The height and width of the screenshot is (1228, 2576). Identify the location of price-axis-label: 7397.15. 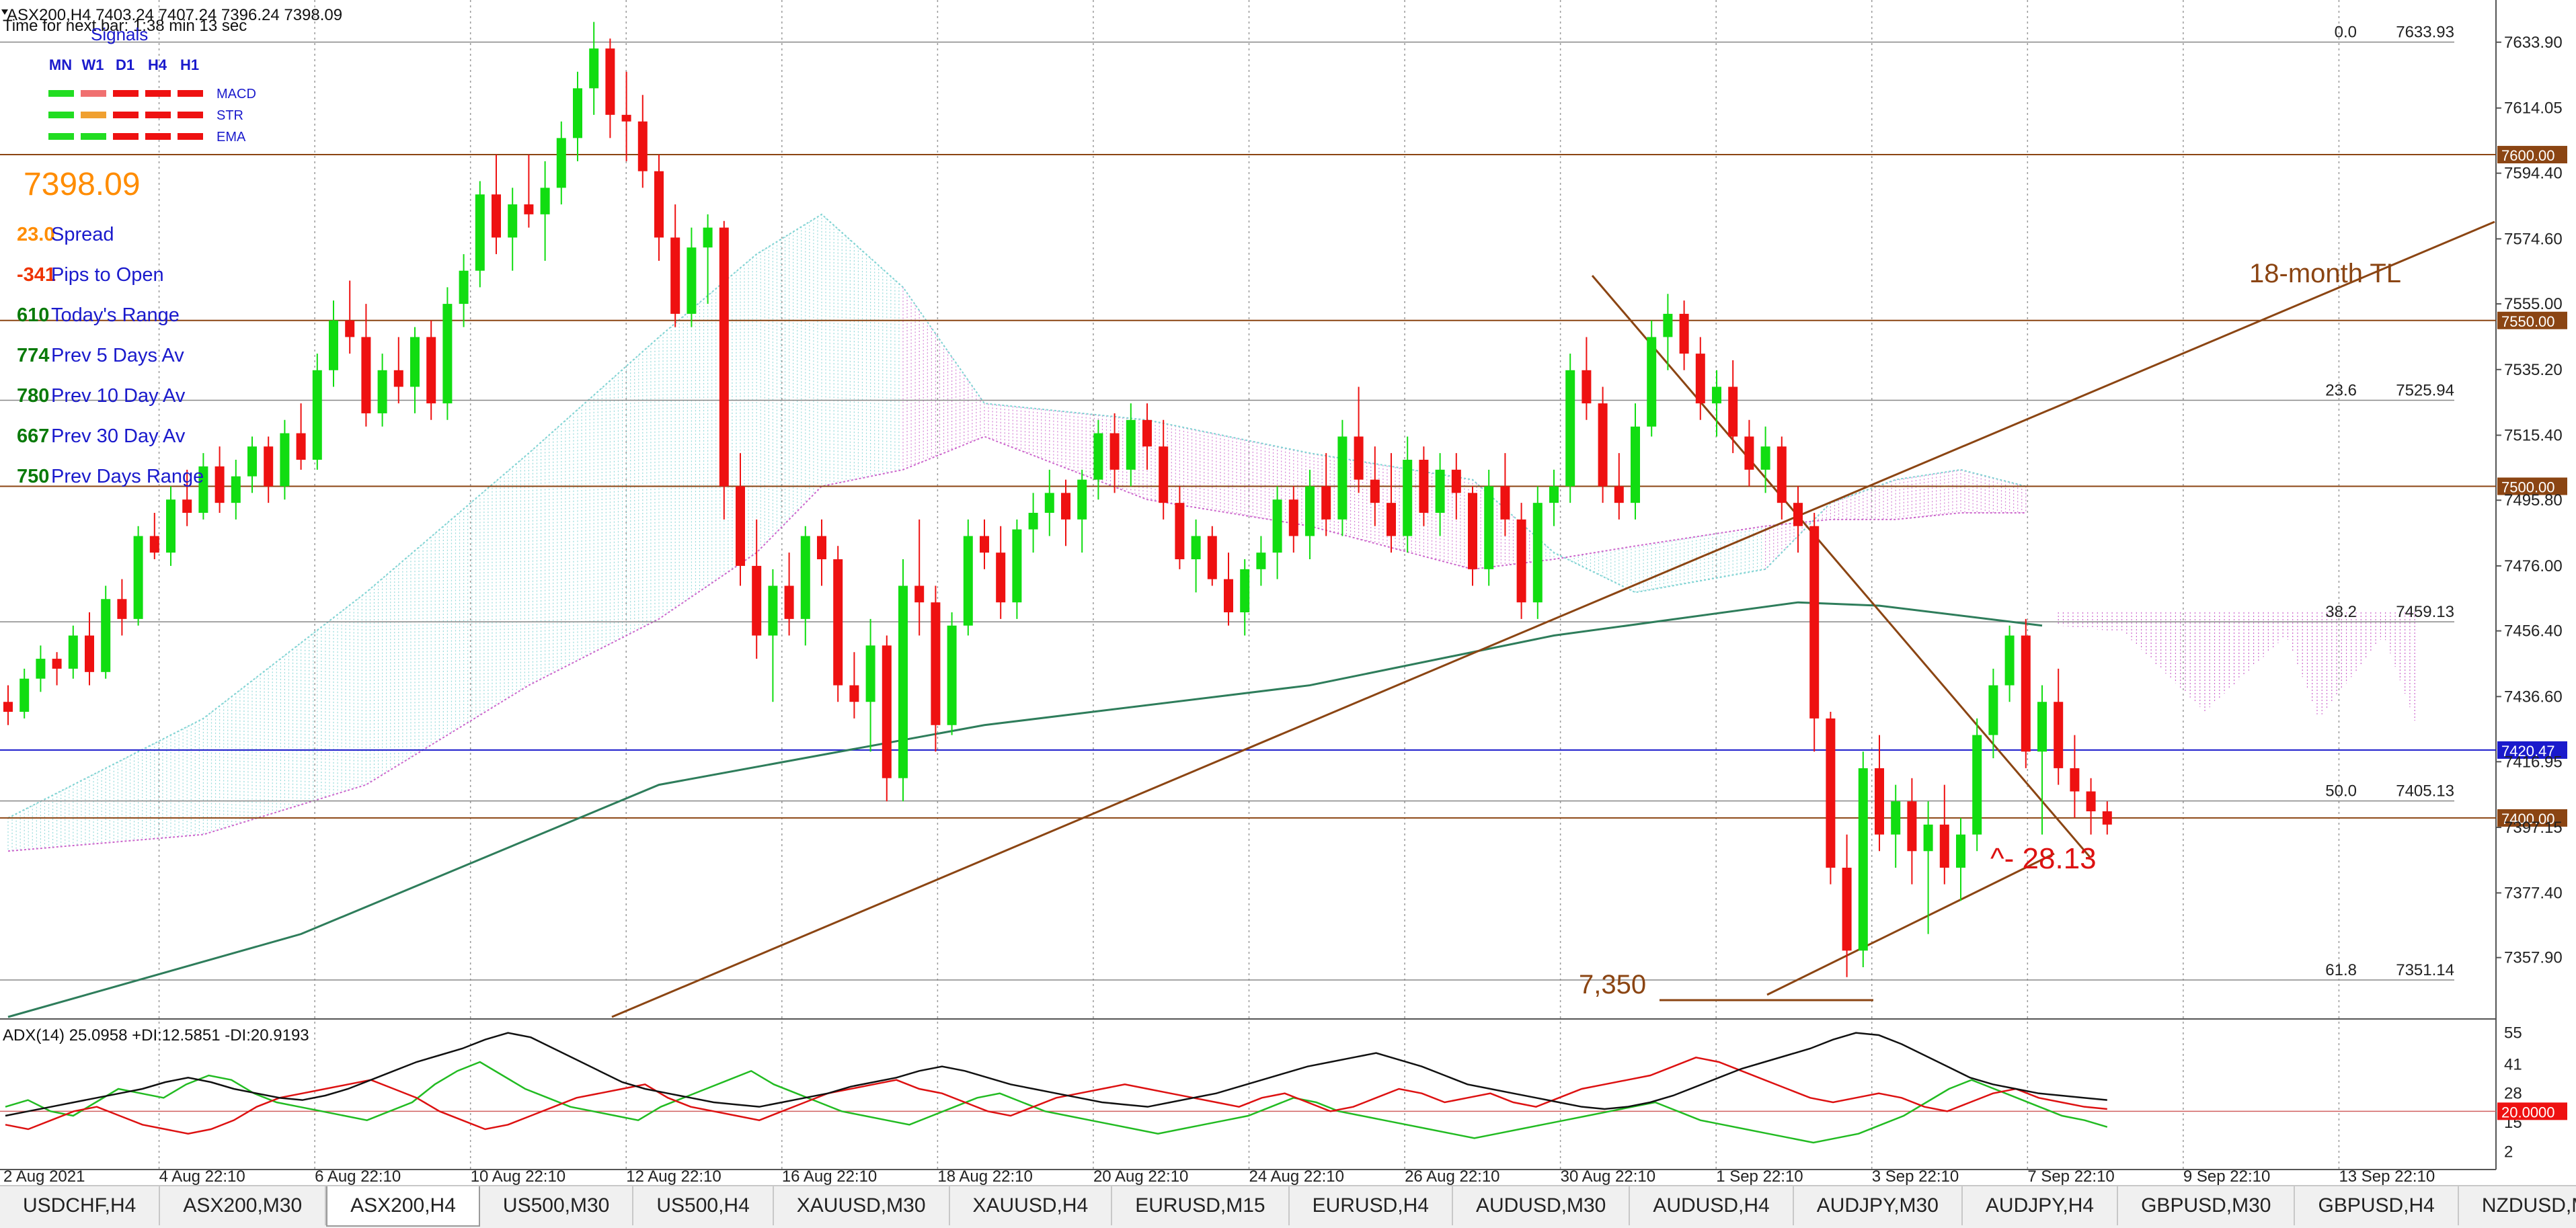
(2534, 828).